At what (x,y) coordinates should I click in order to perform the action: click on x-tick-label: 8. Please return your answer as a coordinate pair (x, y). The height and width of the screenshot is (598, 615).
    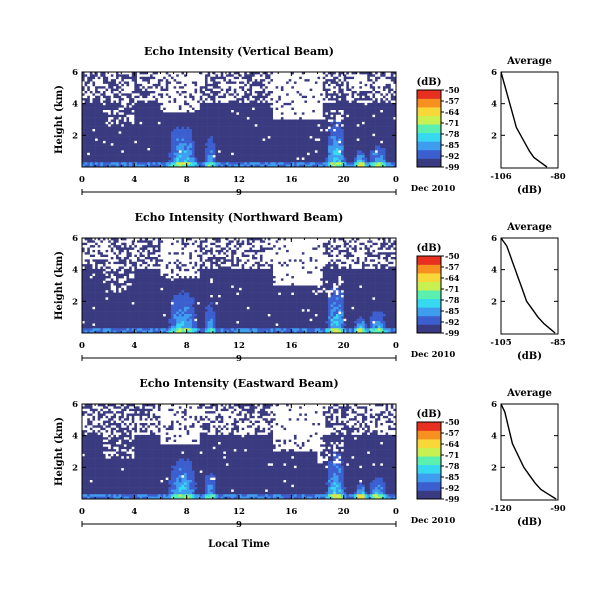
    Looking at the image, I should click on (187, 180).